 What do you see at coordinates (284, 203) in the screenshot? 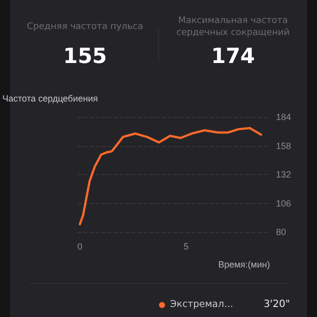
I see `y-tick-label: 106` at bounding box center [284, 203].